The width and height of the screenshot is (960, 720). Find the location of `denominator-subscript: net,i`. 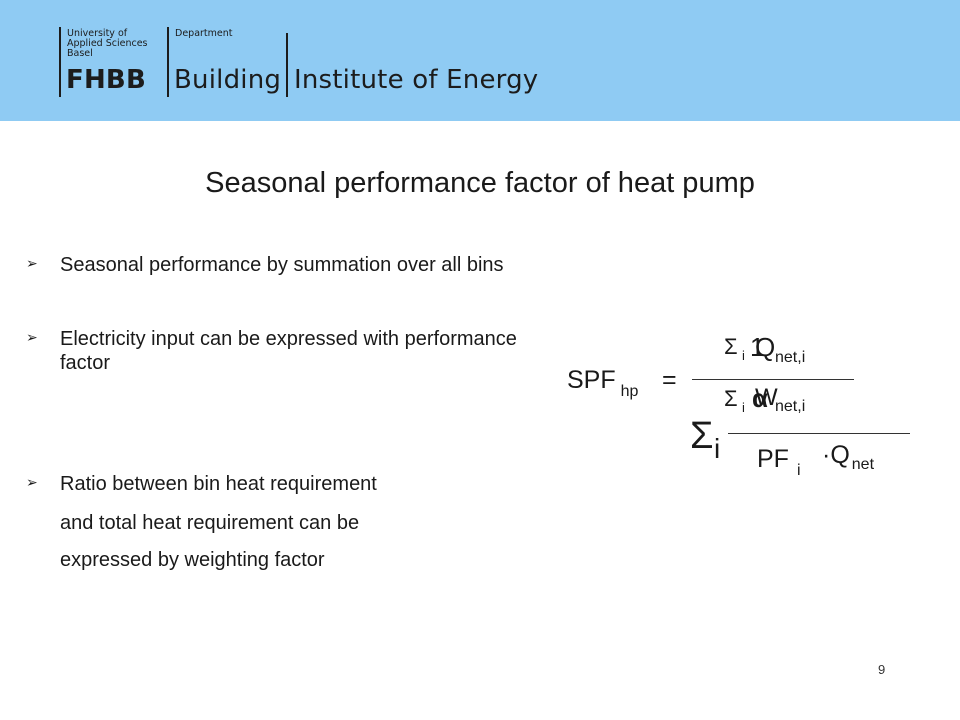

denominator-subscript: net,i is located at coordinates (790, 406).